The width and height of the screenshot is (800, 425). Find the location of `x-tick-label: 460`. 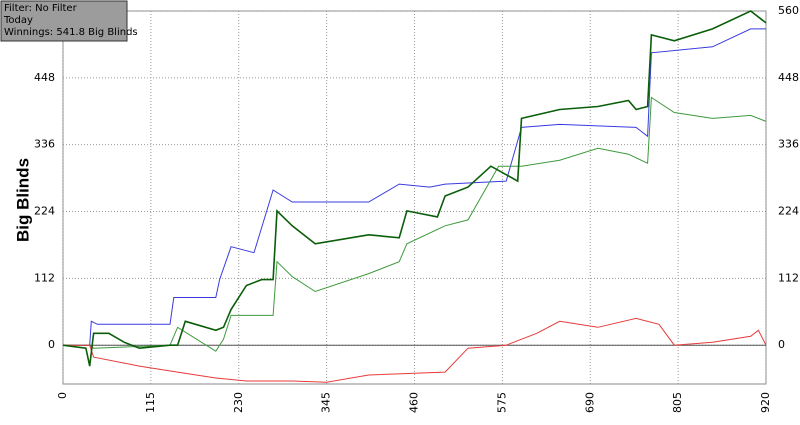

x-tick-label: 460 is located at coordinates (414, 402).